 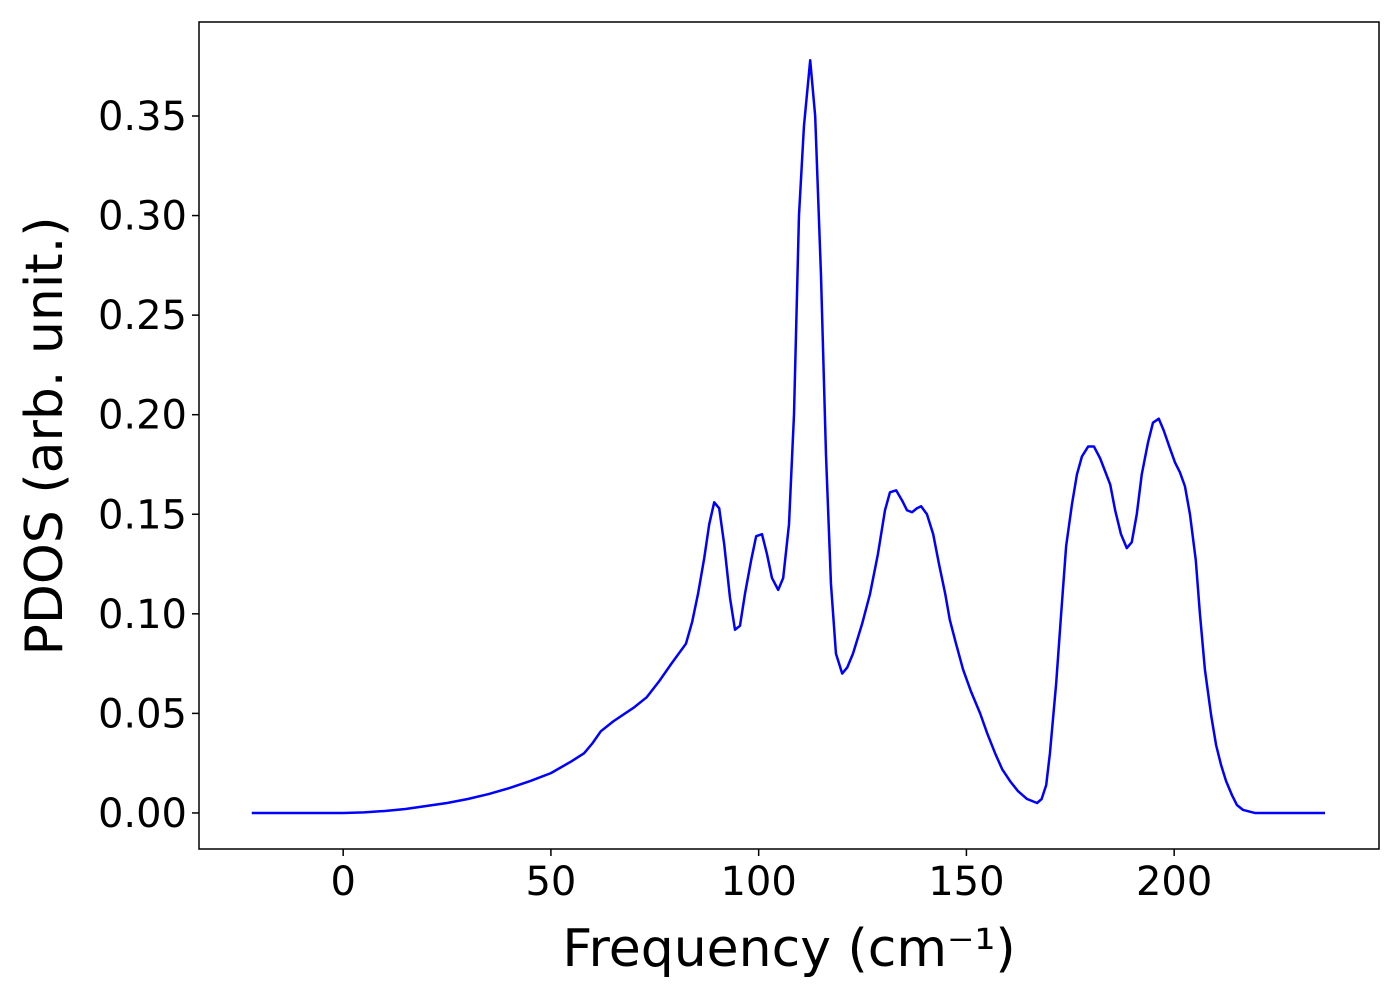 What do you see at coordinates (342, 882) in the screenshot?
I see `x-tick-label: 0` at bounding box center [342, 882].